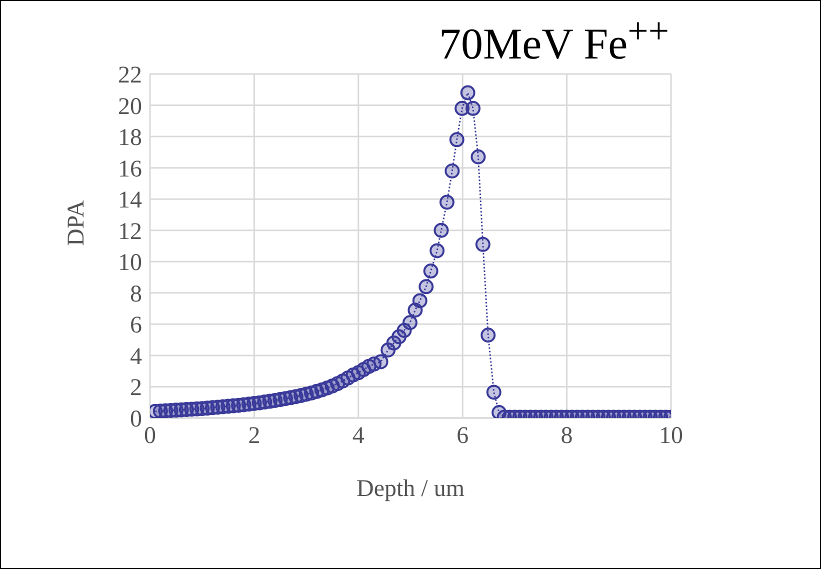  I want to click on y-tick-label: 16, so click(130, 169).